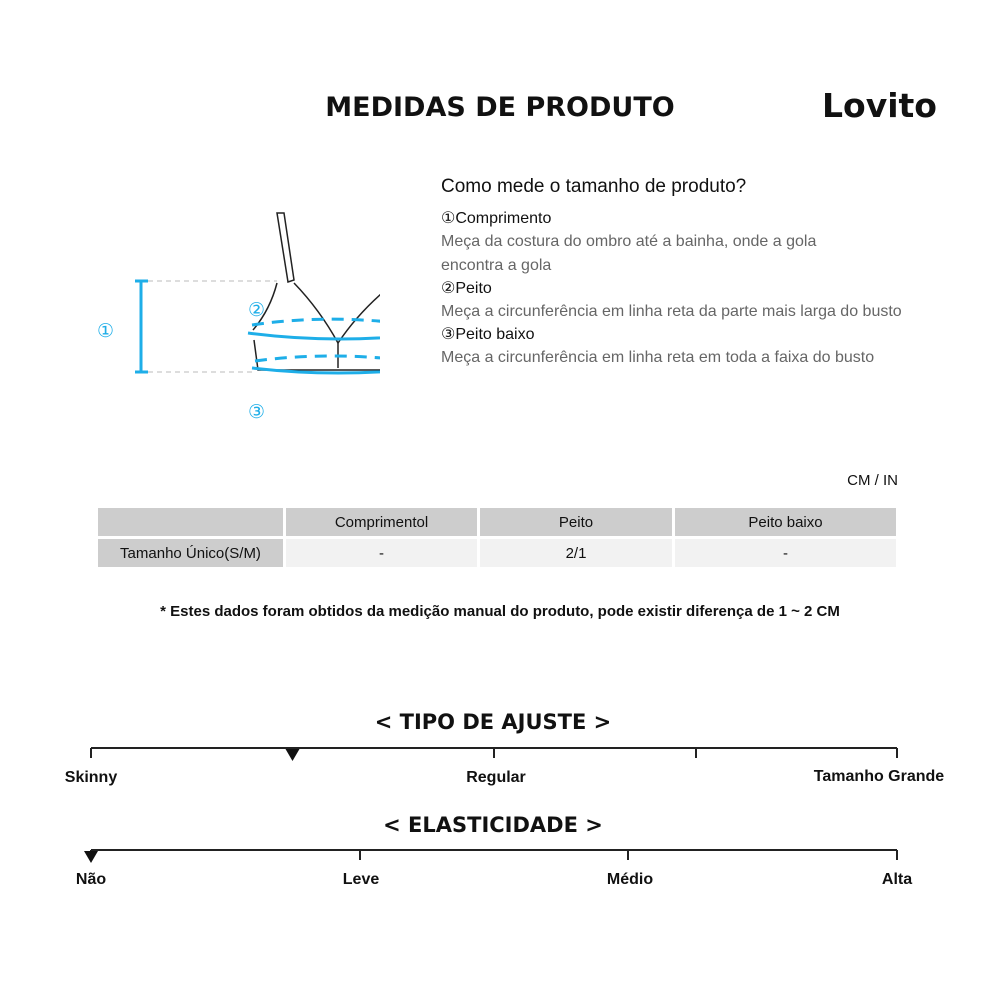  What do you see at coordinates (594, 186) in the screenshot?
I see `howto-heading: Como mede o tamanho de produto?` at bounding box center [594, 186].